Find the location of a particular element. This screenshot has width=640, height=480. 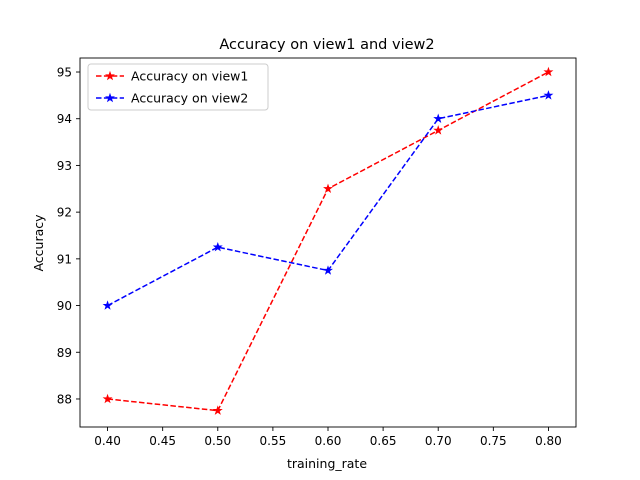

x-tick-label: 0.45 is located at coordinates (162, 441).